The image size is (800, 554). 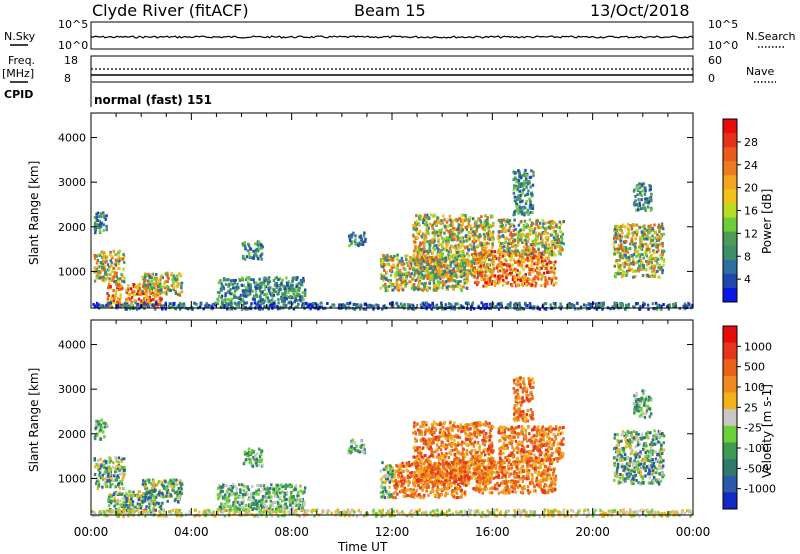 What do you see at coordinates (730, 140) in the screenshot?
I see `colorbar-swatch` at bounding box center [730, 140].